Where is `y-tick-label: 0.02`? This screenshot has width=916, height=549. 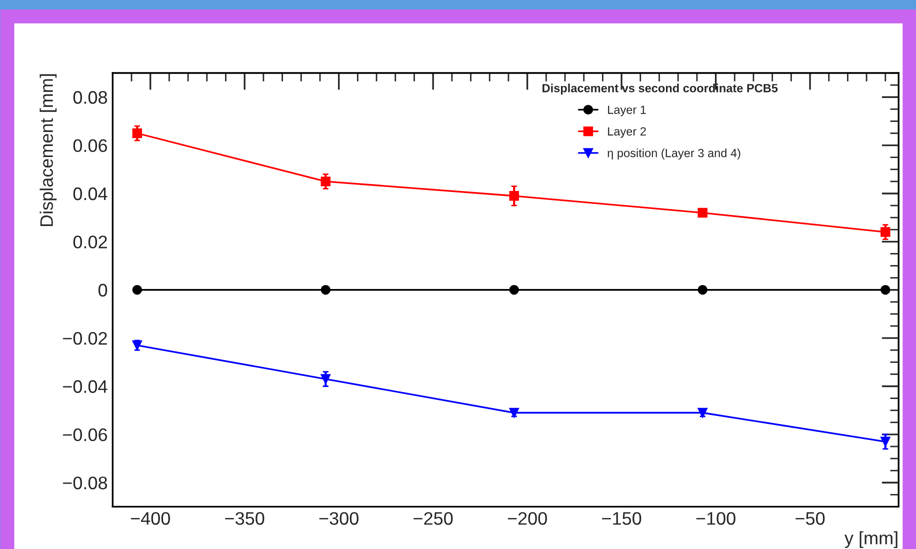 y-tick-label: 0.02 is located at coordinates (90, 242).